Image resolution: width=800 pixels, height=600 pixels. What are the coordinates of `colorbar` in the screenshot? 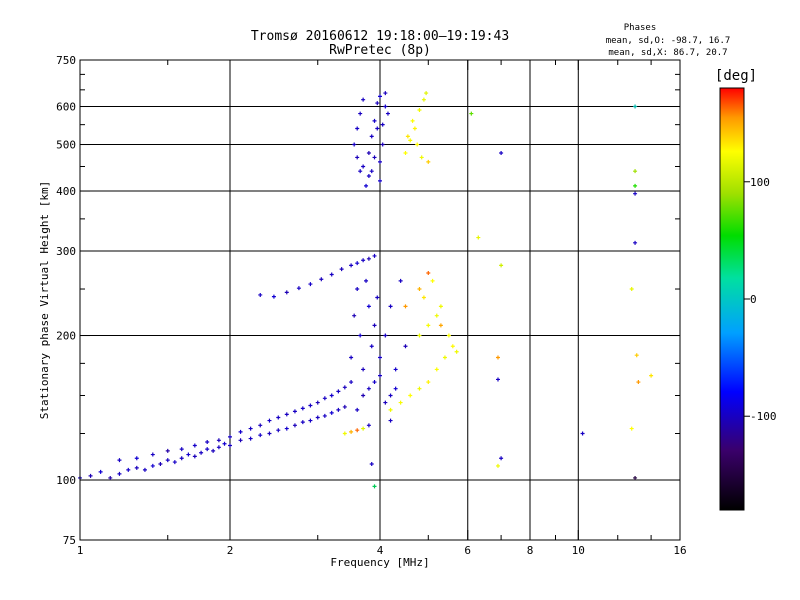 It's located at (732, 299).